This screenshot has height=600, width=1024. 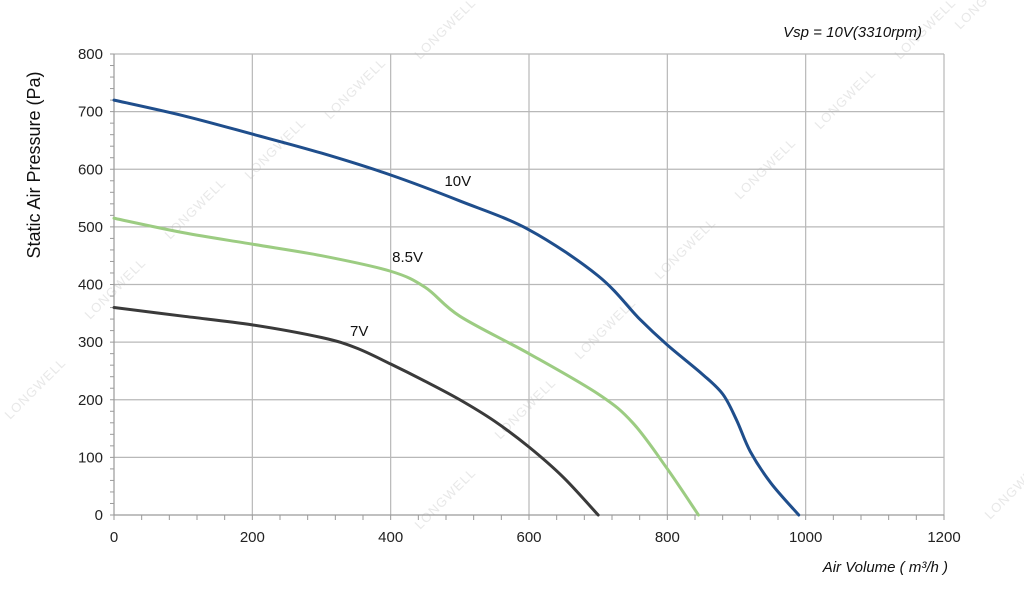 I want to click on x-tick-label: 200, so click(x=252, y=537).